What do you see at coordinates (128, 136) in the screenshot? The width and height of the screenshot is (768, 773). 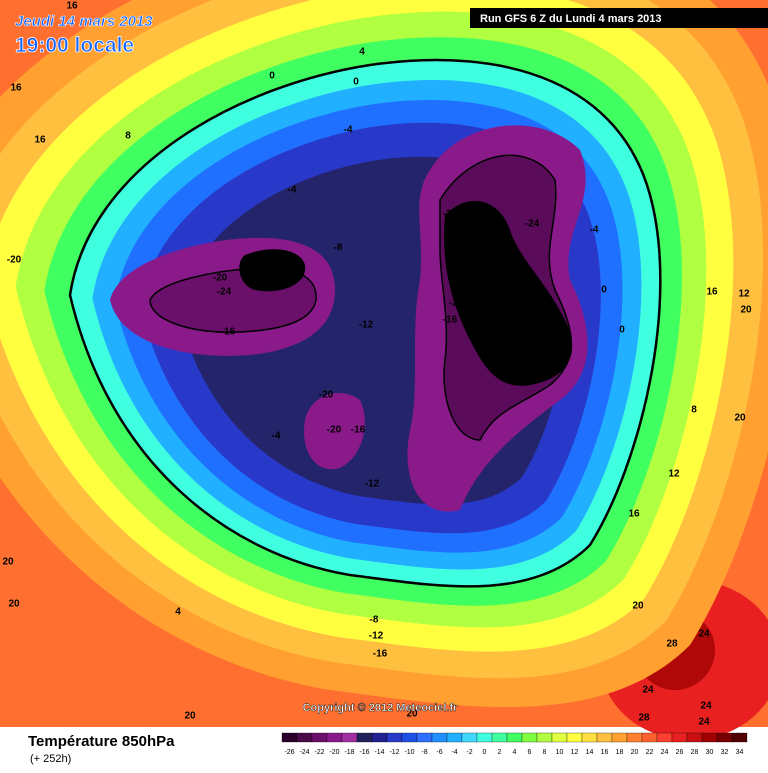 I see `contour-label: 8` at bounding box center [128, 136].